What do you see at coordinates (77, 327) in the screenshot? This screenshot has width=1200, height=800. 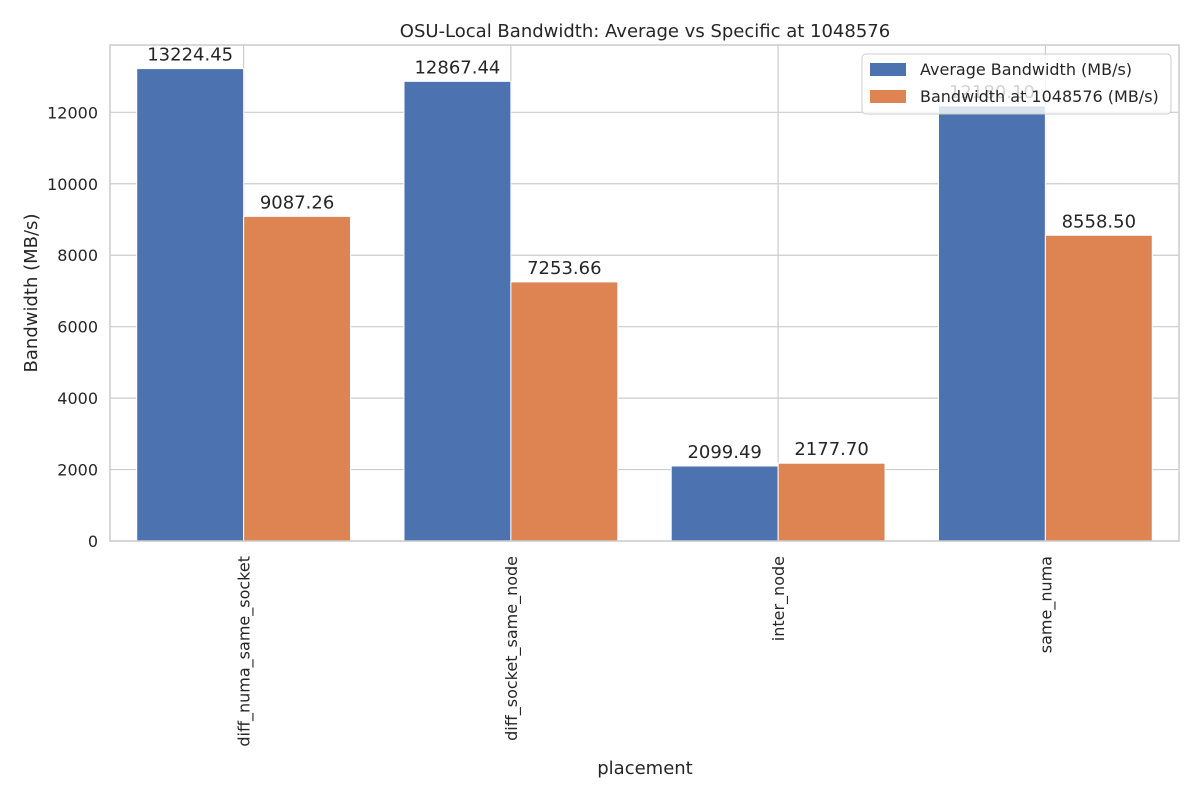 I see `y-tick-label: 6000` at bounding box center [77, 327].